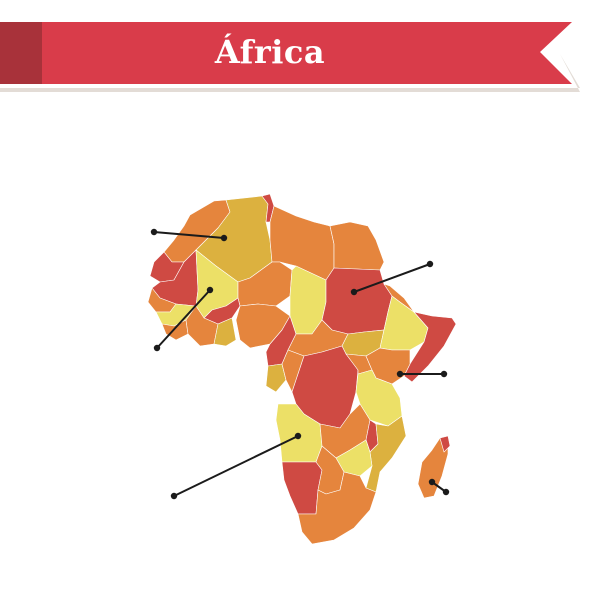 This screenshot has width=600, height=600. Describe the element at coordinates (357, 246) in the screenshot. I see `region-egypt` at that location.